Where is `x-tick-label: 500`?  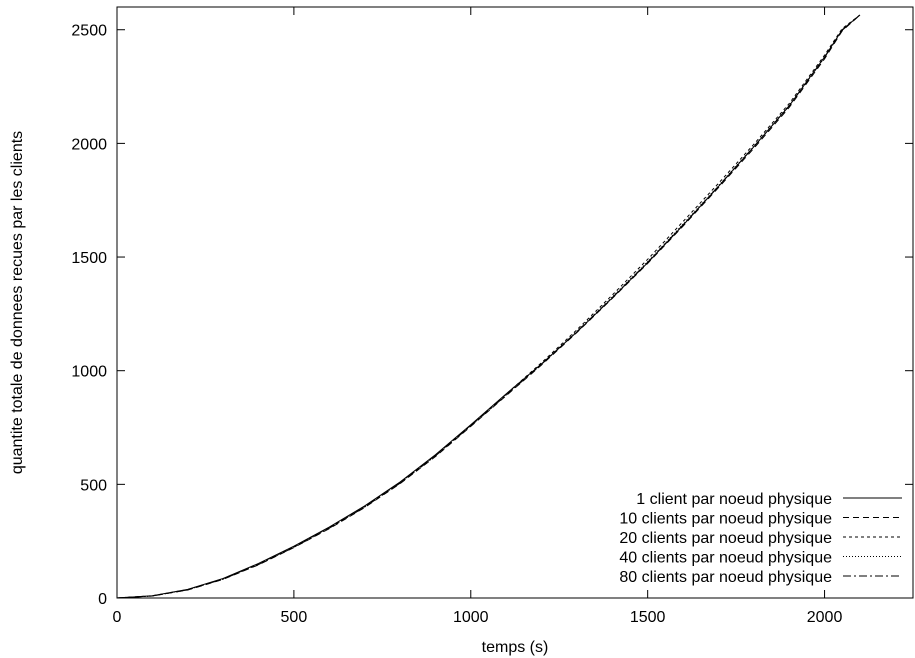
x-tick-label: 500 is located at coordinates (294, 617).